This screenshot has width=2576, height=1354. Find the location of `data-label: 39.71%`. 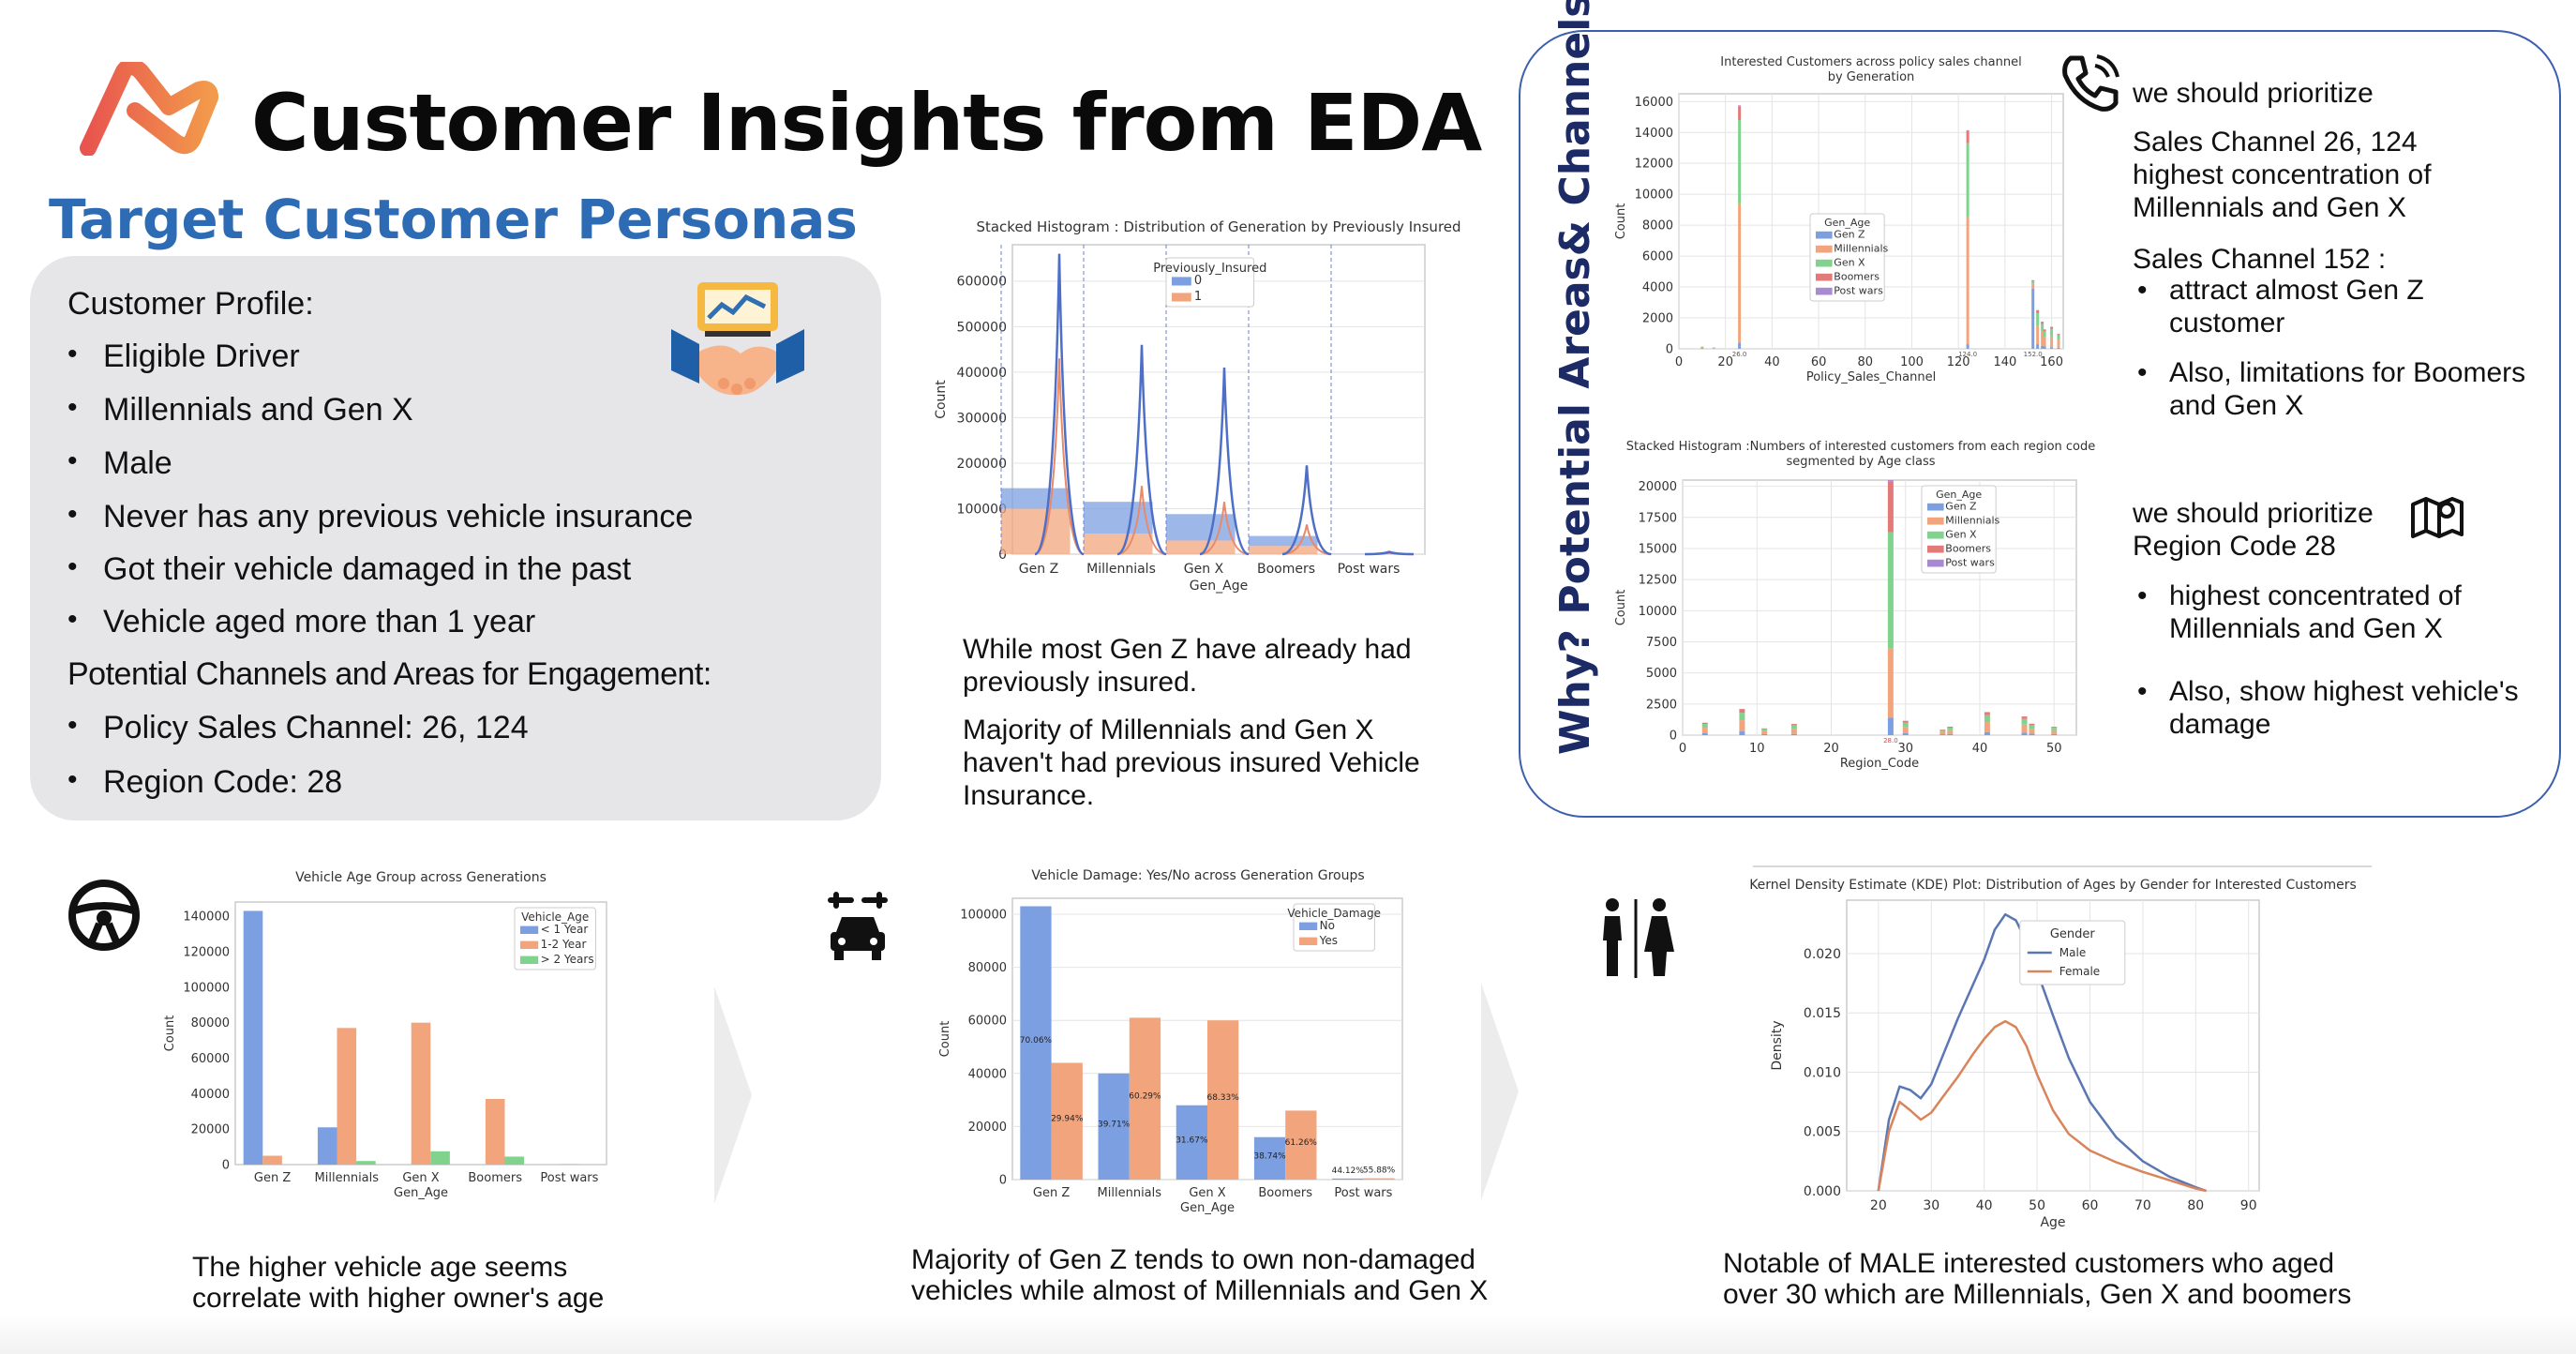

data-label: 39.71% is located at coordinates (1115, 1124).